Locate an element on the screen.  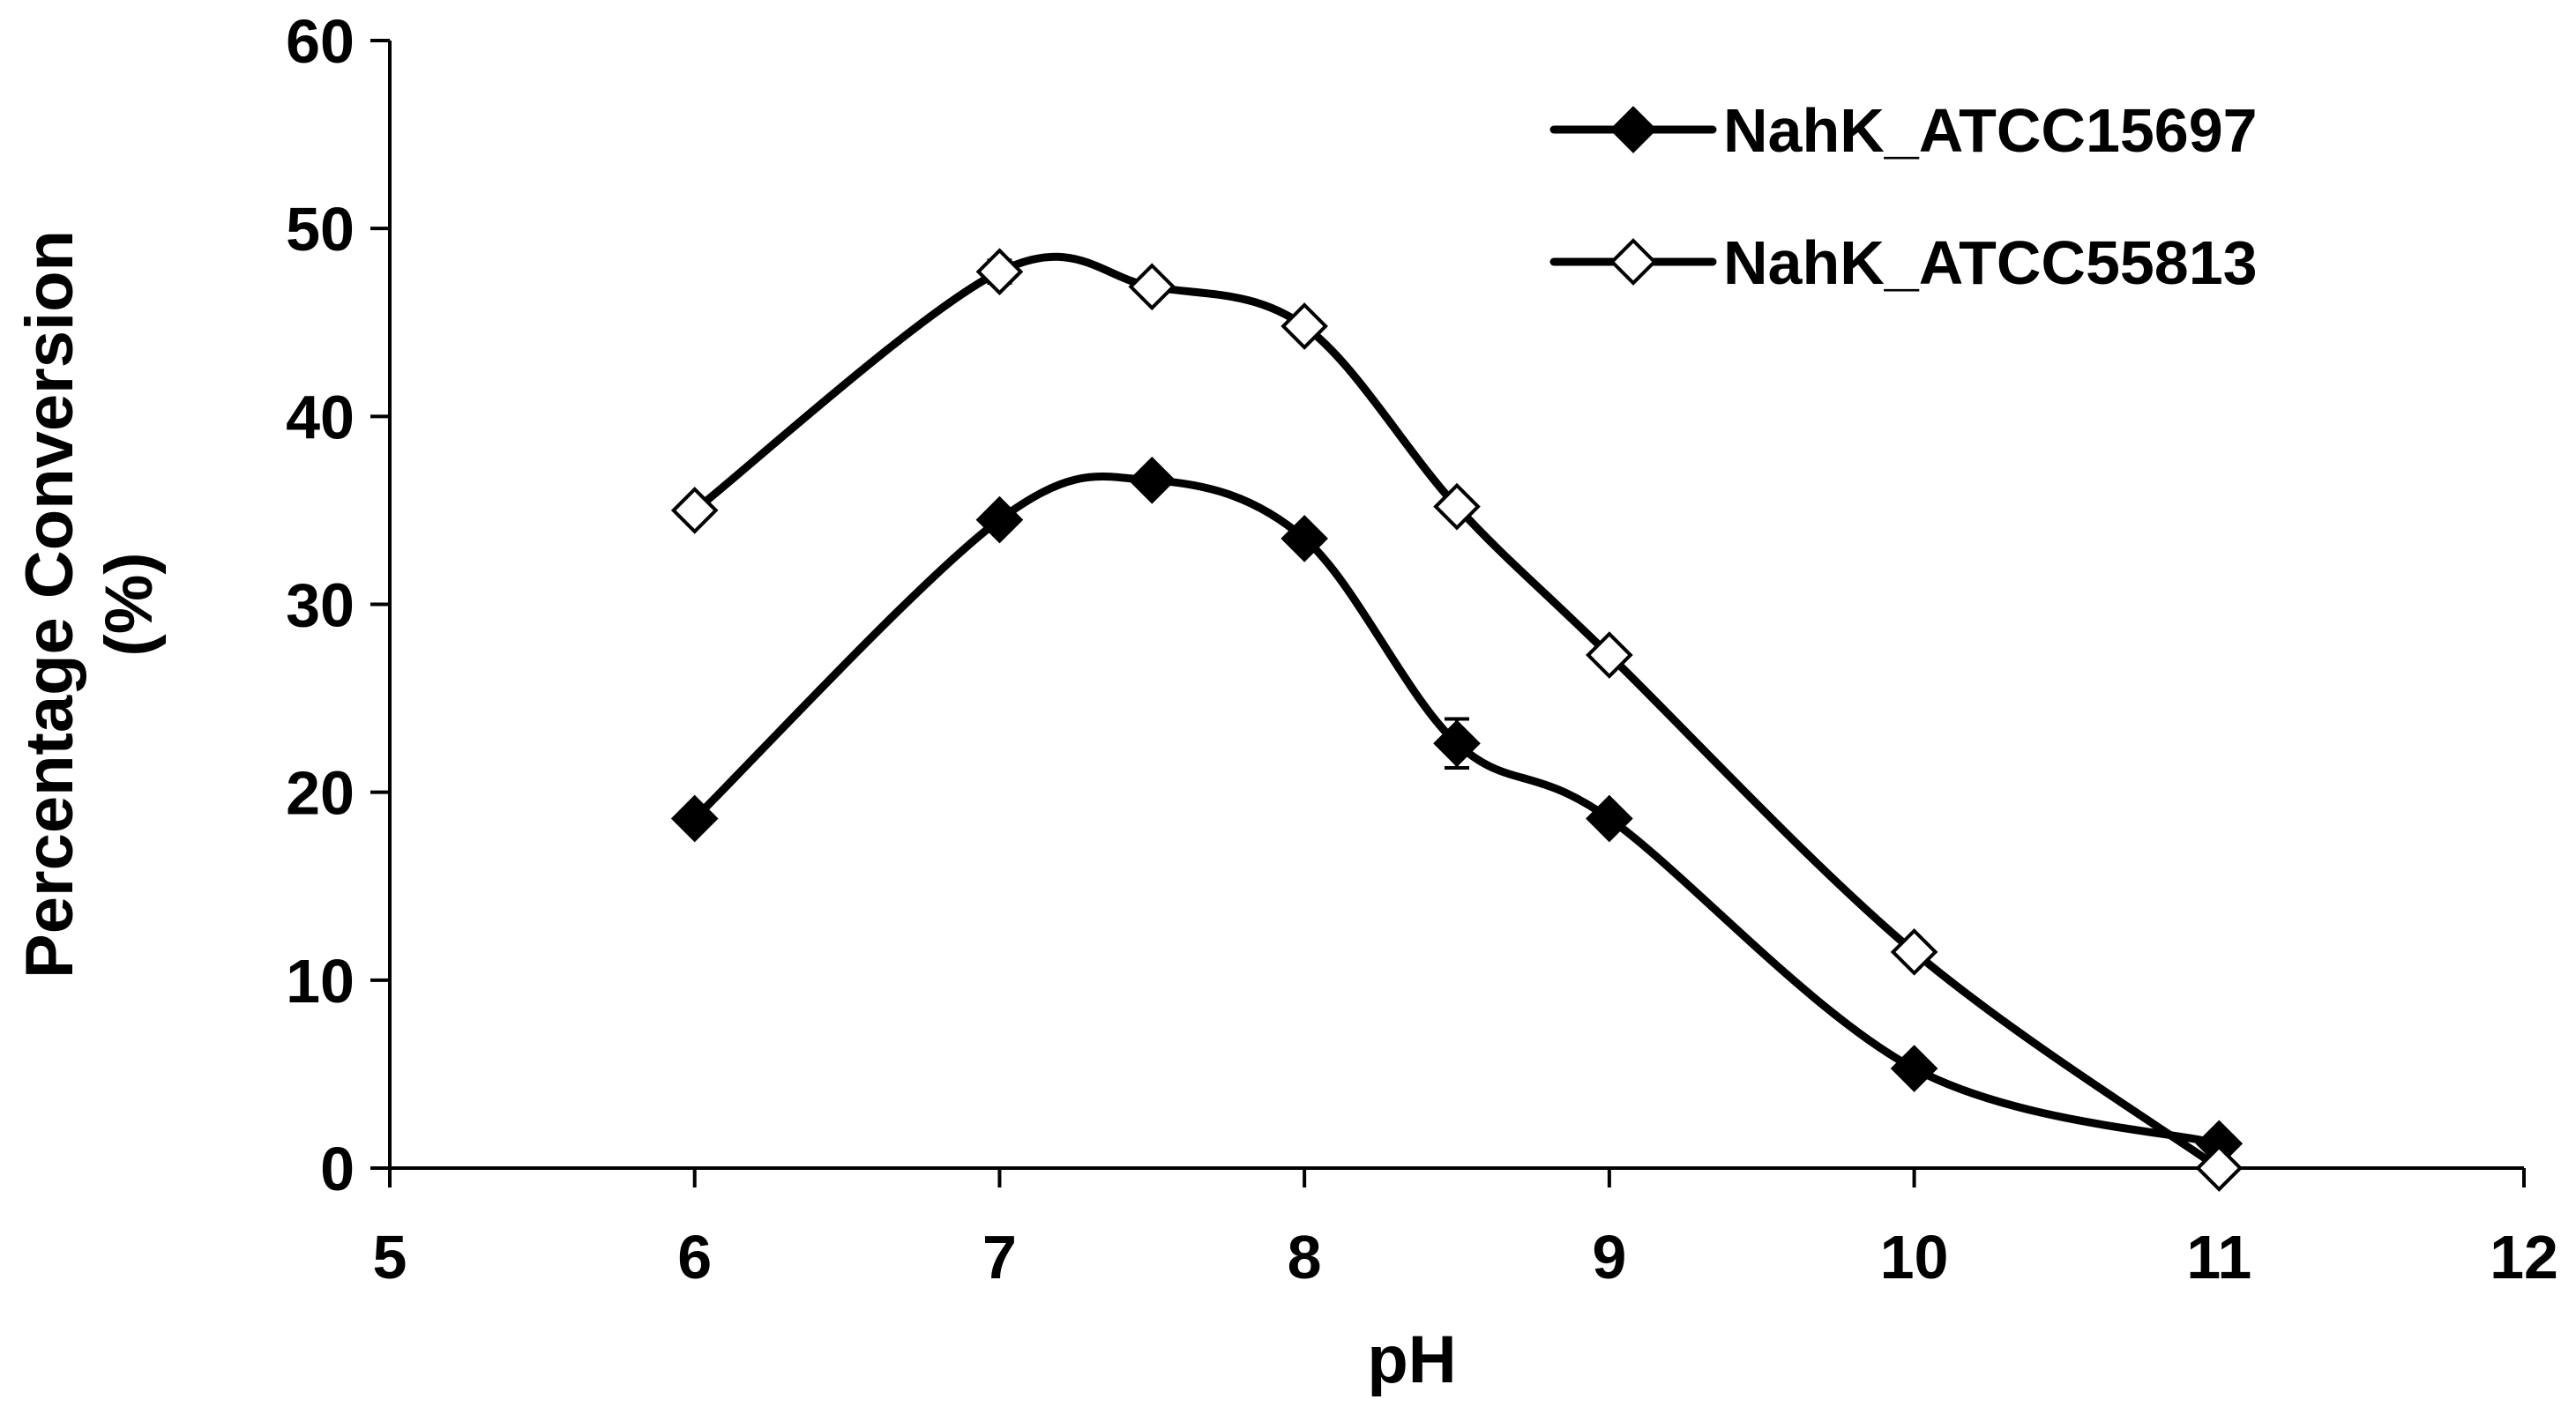
y-tick-label: 10 is located at coordinates (320, 981).